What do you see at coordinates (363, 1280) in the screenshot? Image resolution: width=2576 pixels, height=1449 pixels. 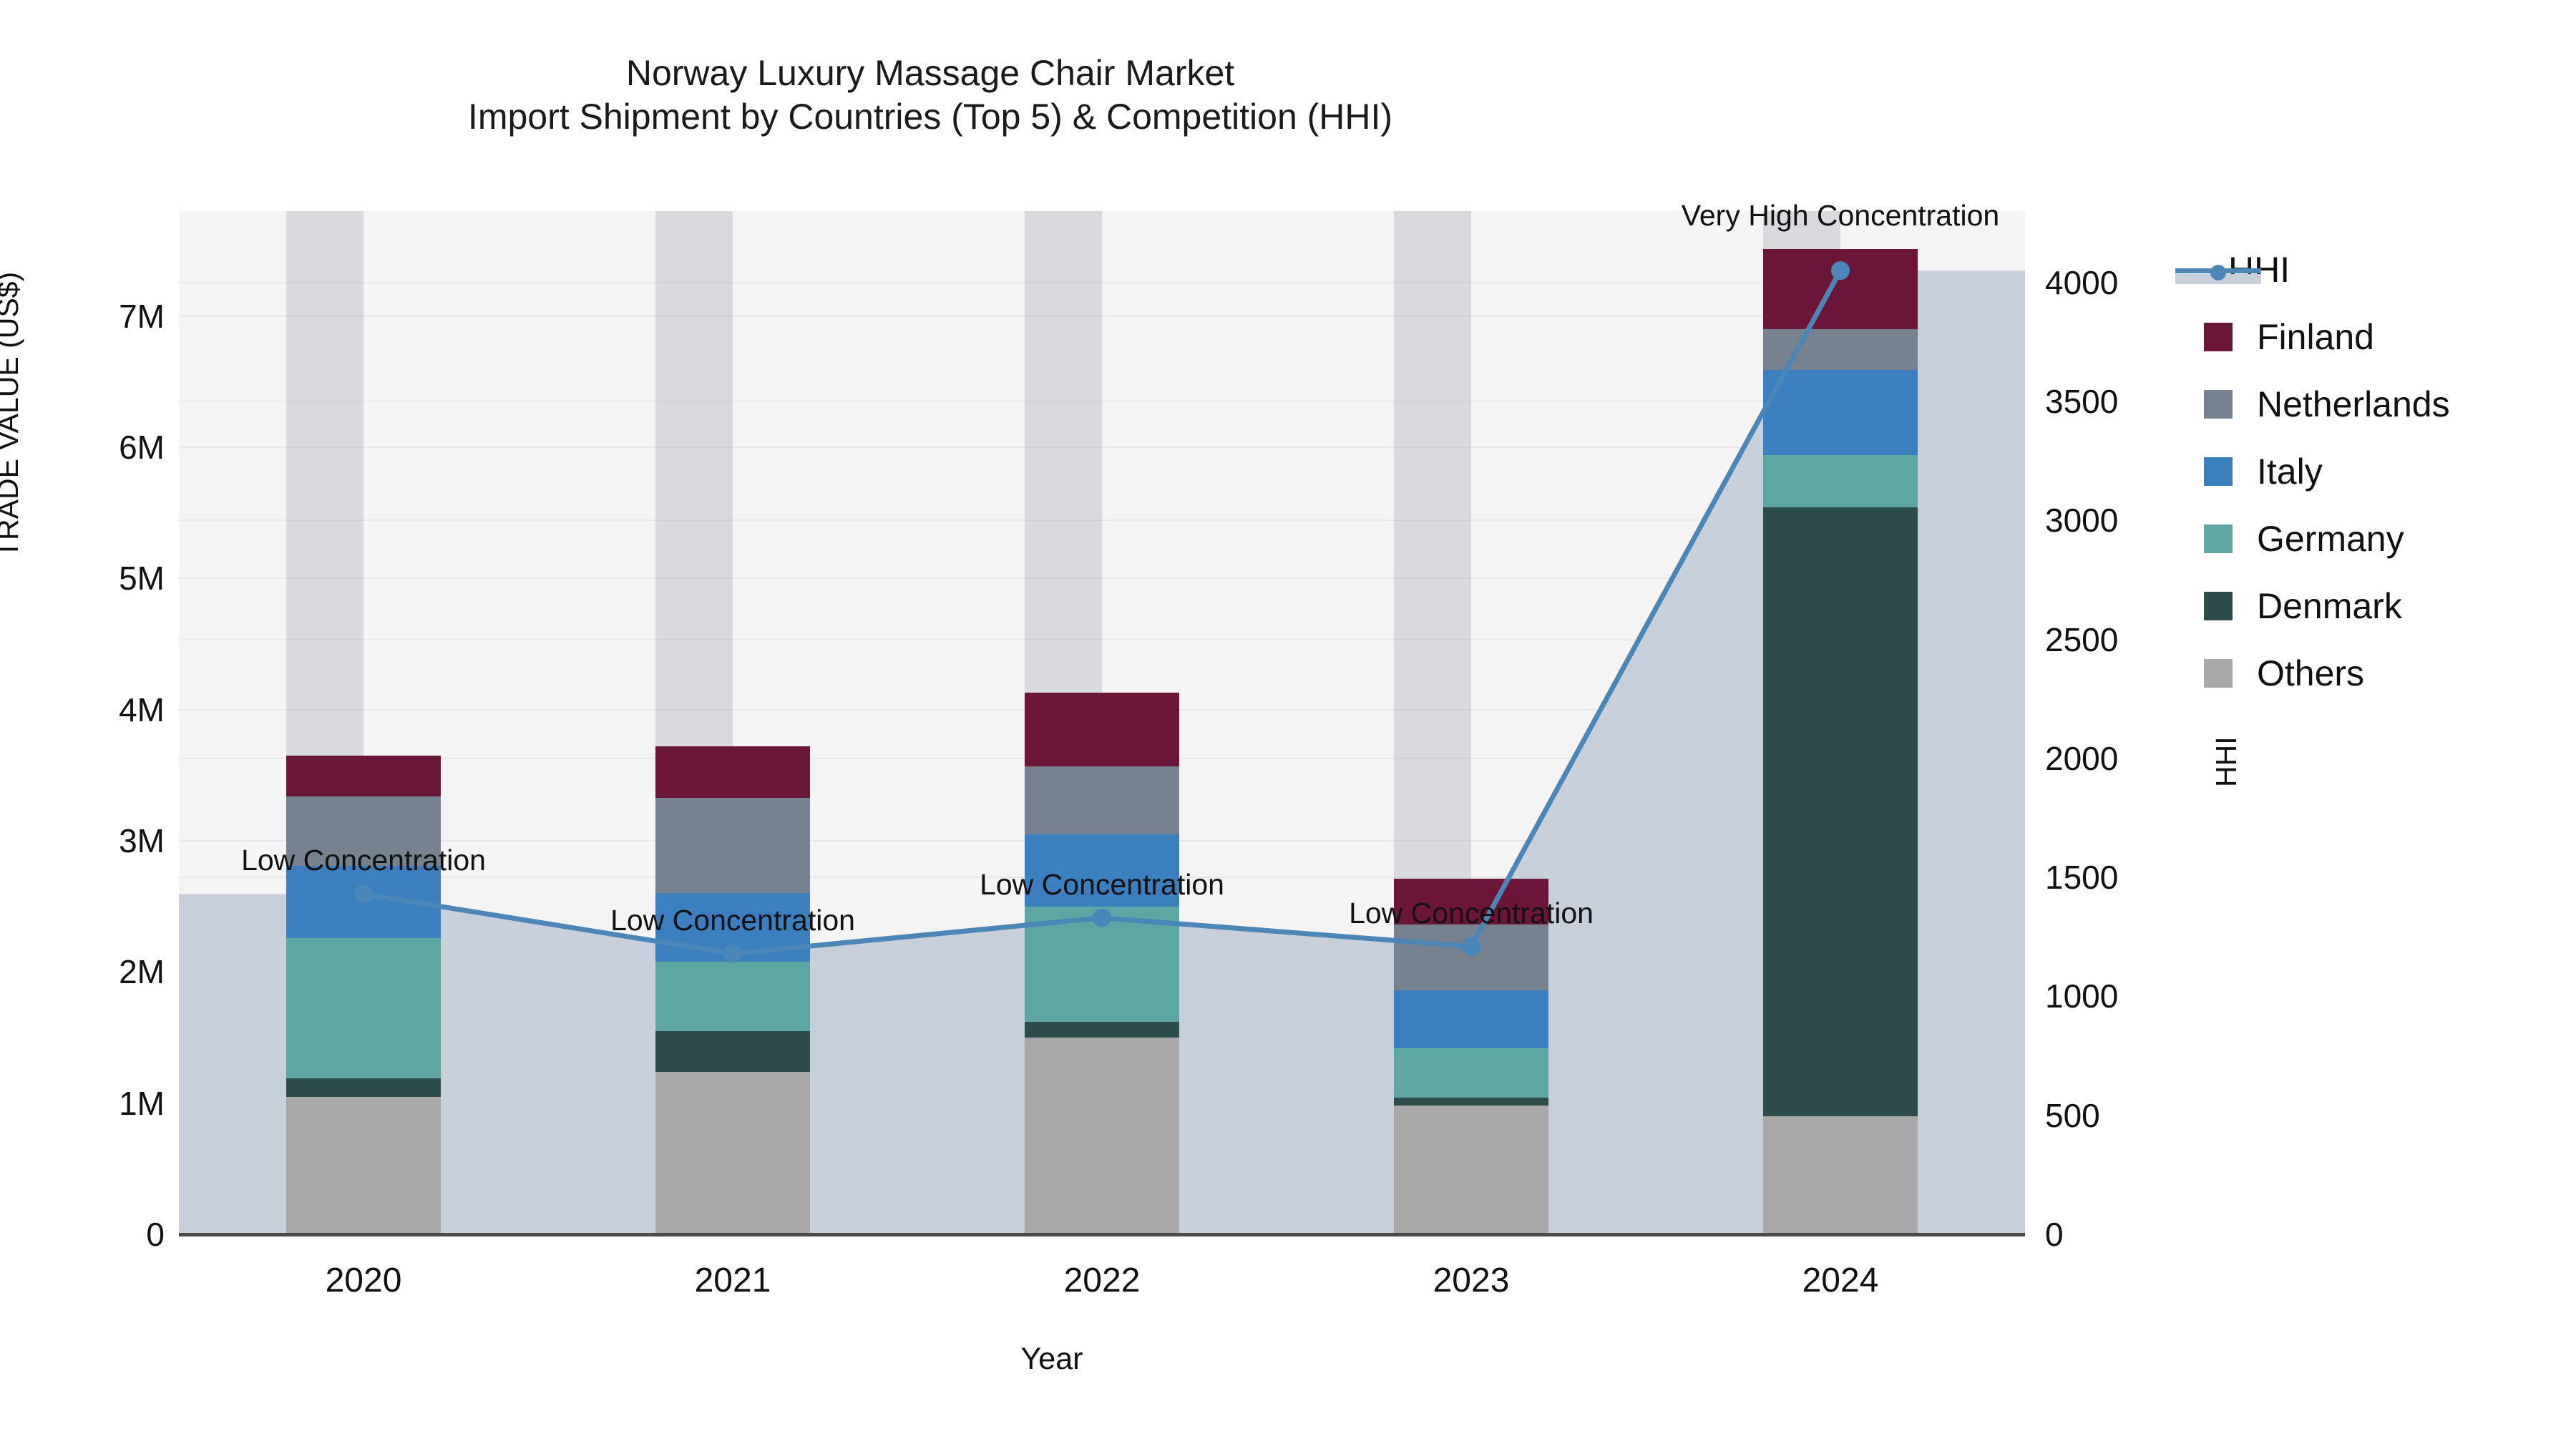 I see `x-axis-tick-label-2020: 2020` at bounding box center [363, 1280].